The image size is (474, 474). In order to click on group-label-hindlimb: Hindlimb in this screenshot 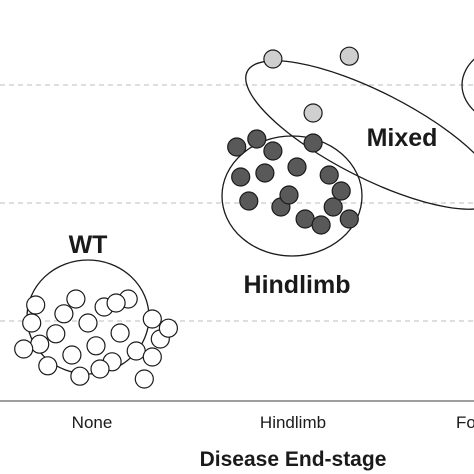, I will do `click(297, 285)`.